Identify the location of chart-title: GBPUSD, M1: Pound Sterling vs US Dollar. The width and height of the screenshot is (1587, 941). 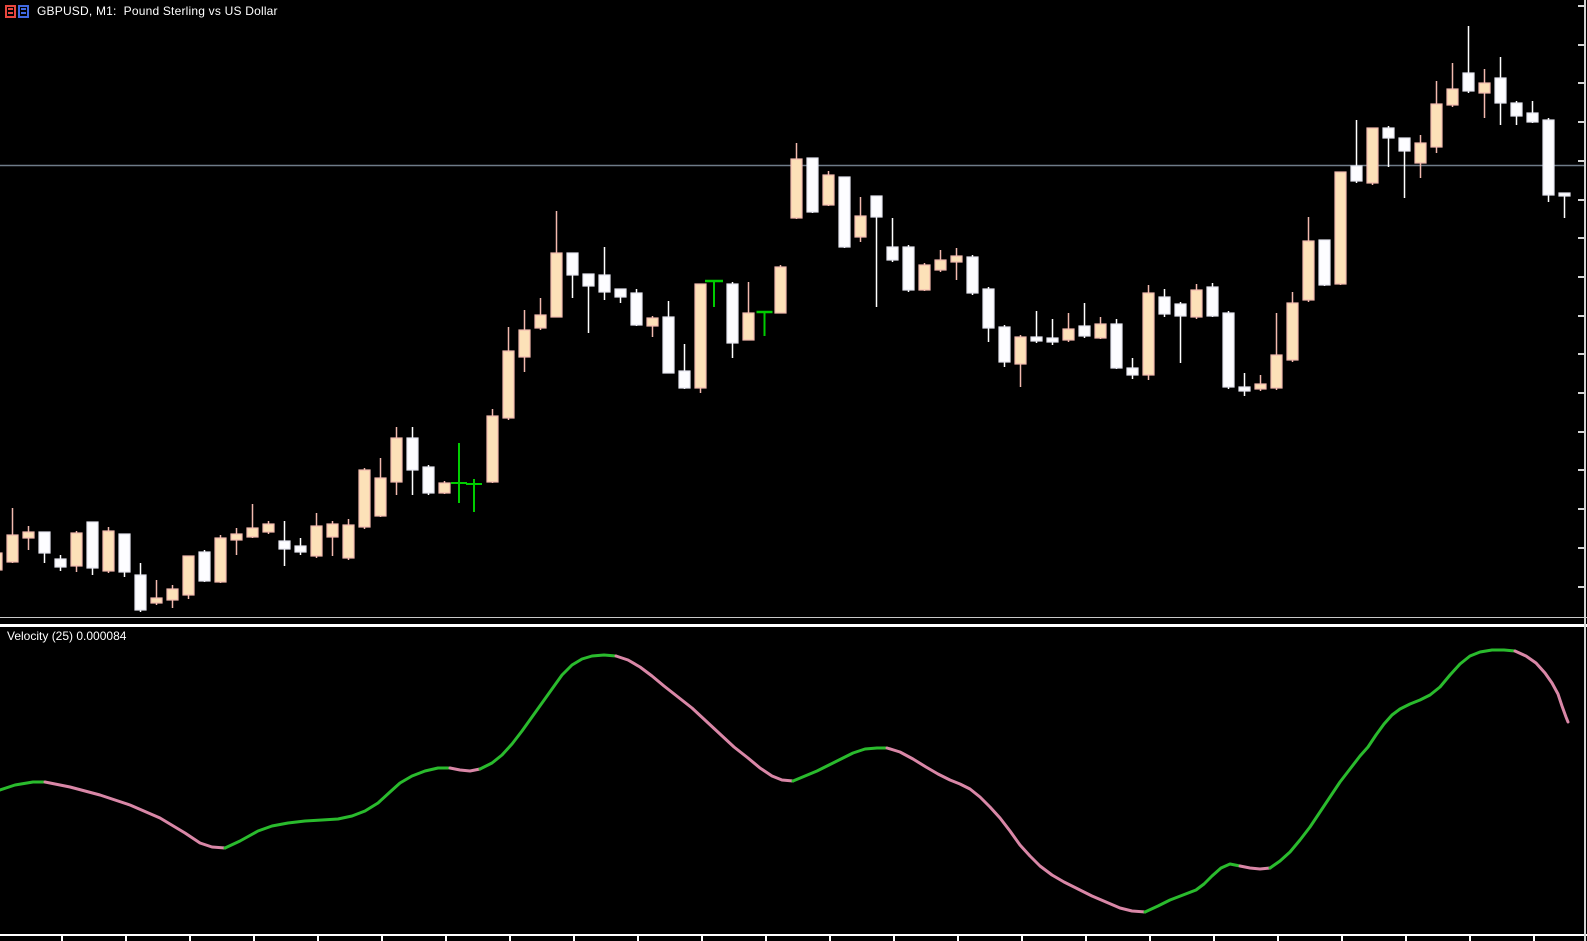
(157, 11).